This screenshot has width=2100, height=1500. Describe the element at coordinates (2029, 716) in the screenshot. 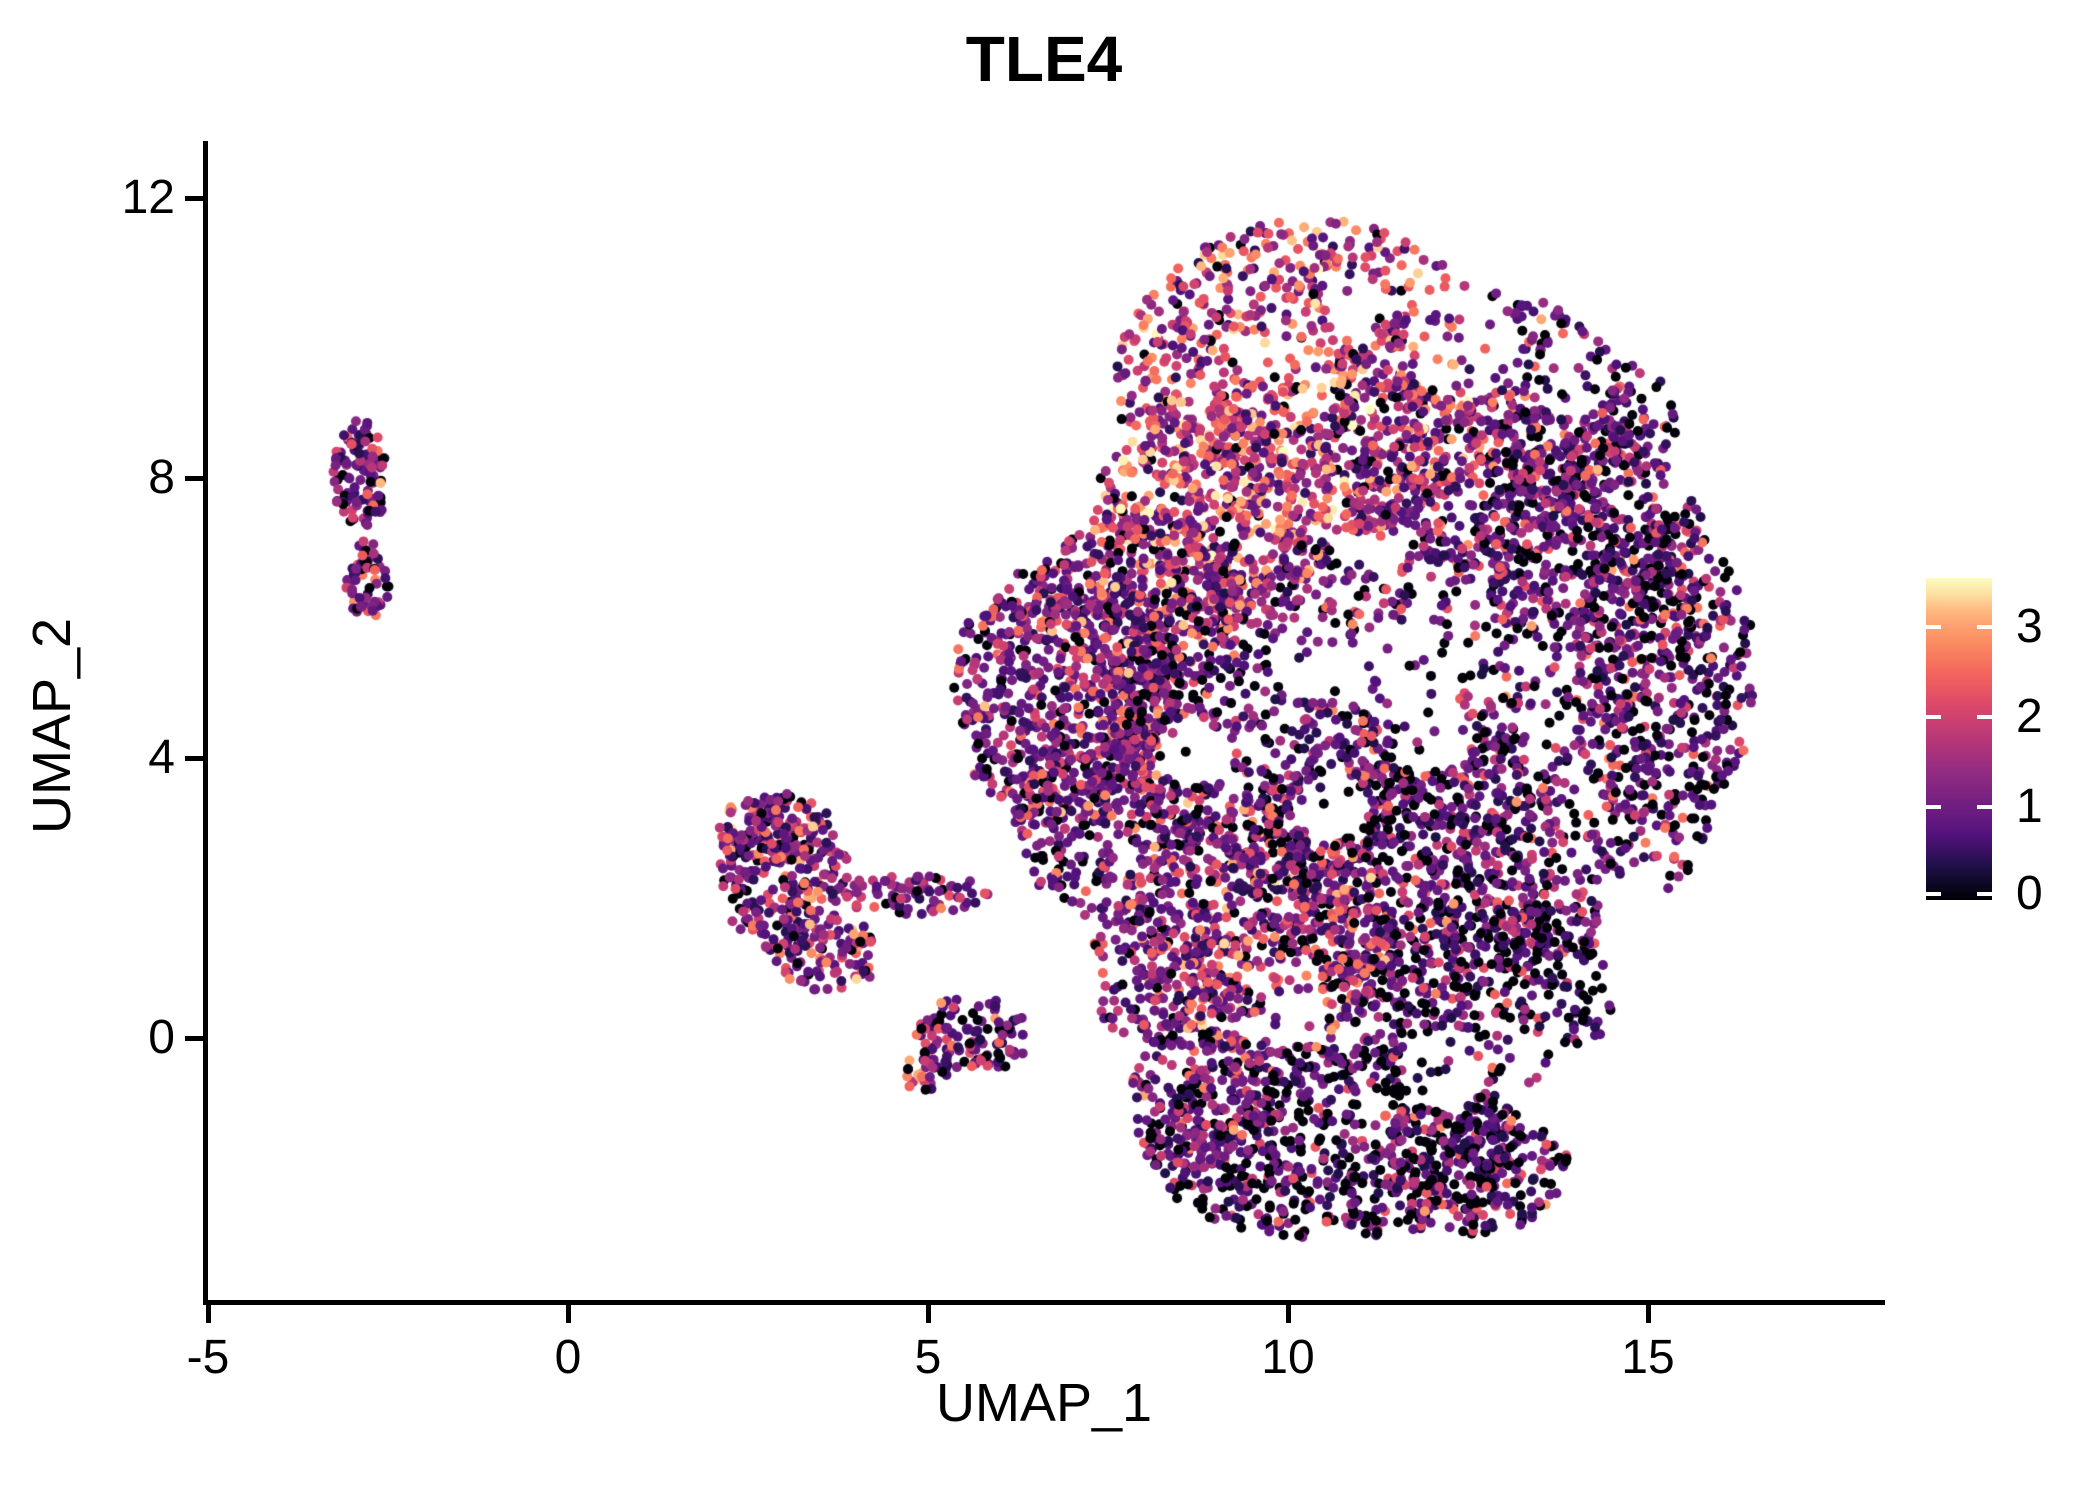

I see `colorbar-tick-label: 2` at that location.